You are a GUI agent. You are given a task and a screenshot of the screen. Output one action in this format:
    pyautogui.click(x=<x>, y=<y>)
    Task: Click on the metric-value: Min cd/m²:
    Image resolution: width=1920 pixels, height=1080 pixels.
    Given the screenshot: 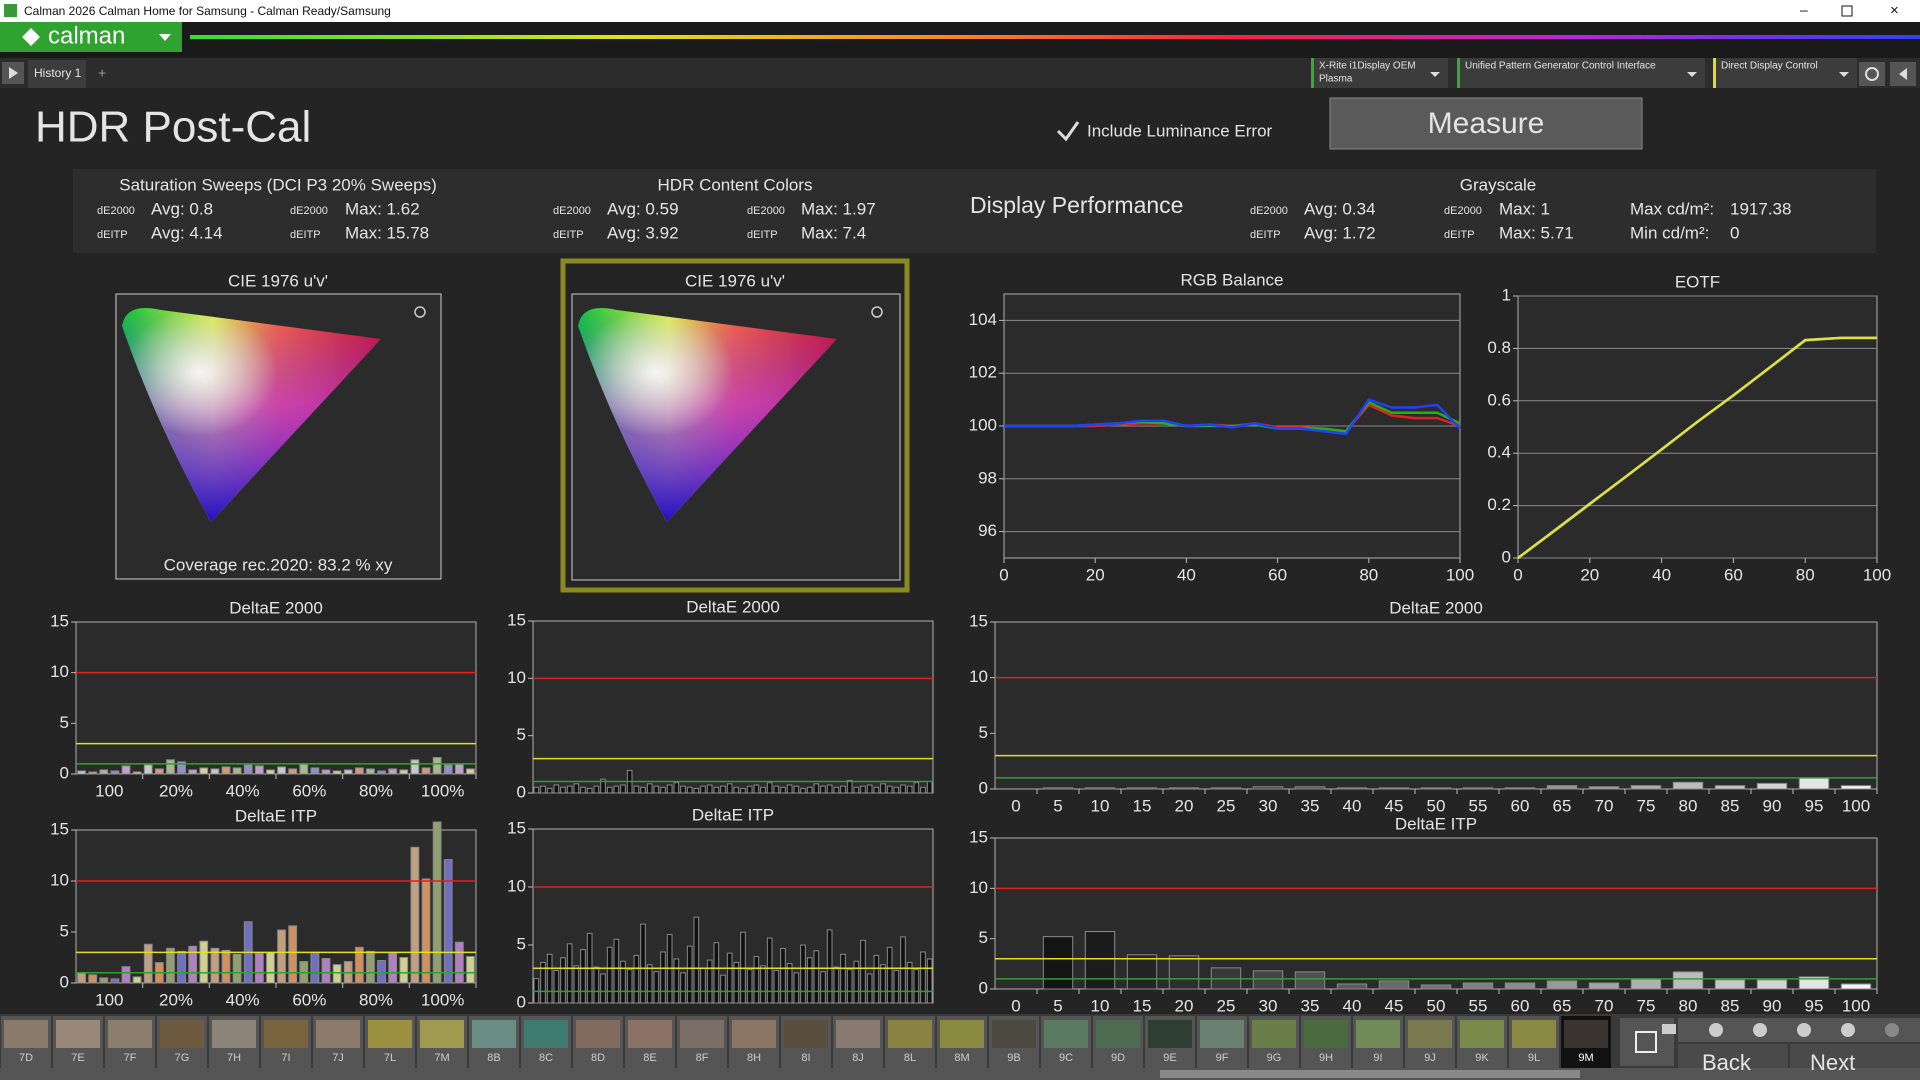 What is the action you would take?
    pyautogui.click(x=1669, y=232)
    